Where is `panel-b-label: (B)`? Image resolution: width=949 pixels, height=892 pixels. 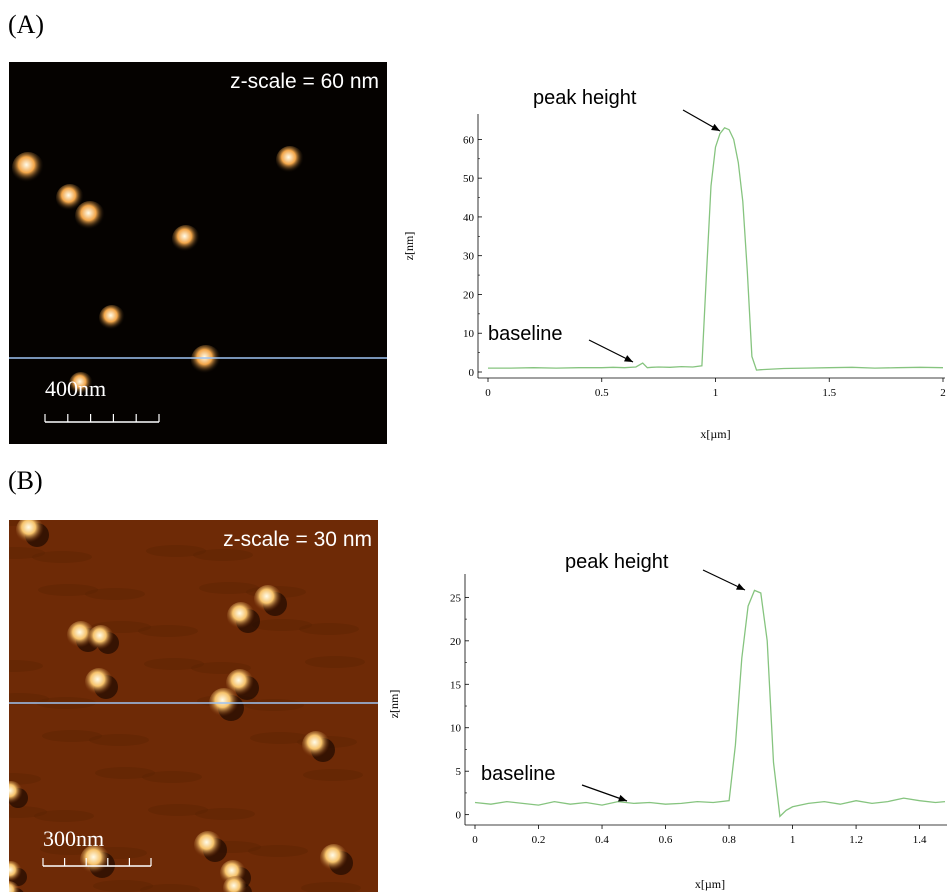 panel-b-label: (B) is located at coordinates (25, 480).